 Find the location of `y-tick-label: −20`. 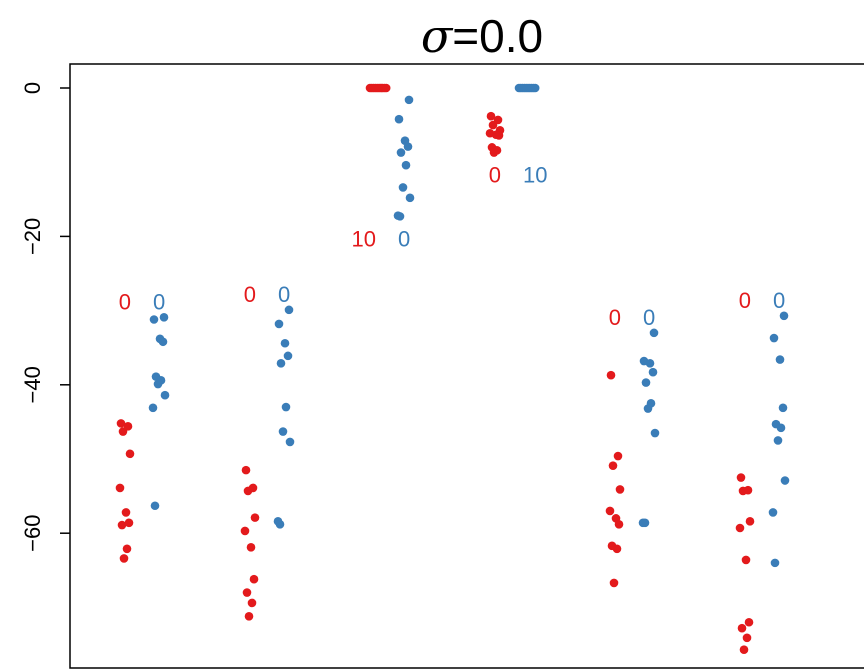

y-tick-label: −20 is located at coordinates (32, 236).